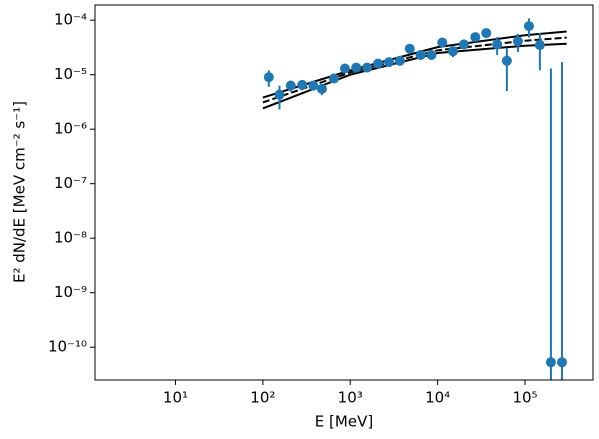 This screenshot has width=599, height=439. I want to click on y-tick-label: 10⁻⁹, so click(70, 292).